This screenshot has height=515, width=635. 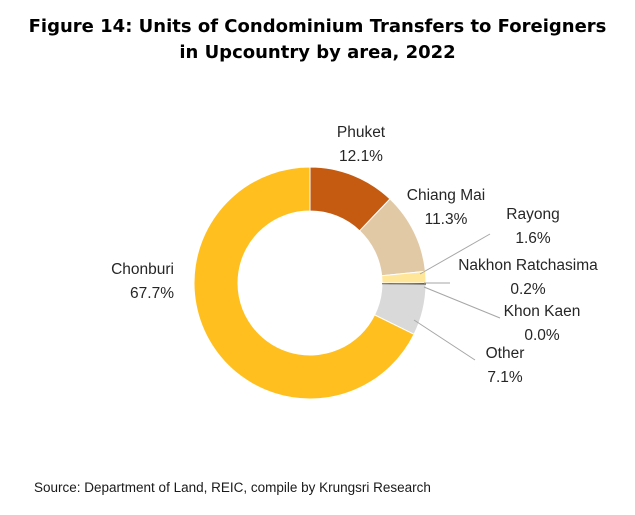 What do you see at coordinates (361, 132) in the screenshot?
I see `slice-label-phuket: Phuket` at bounding box center [361, 132].